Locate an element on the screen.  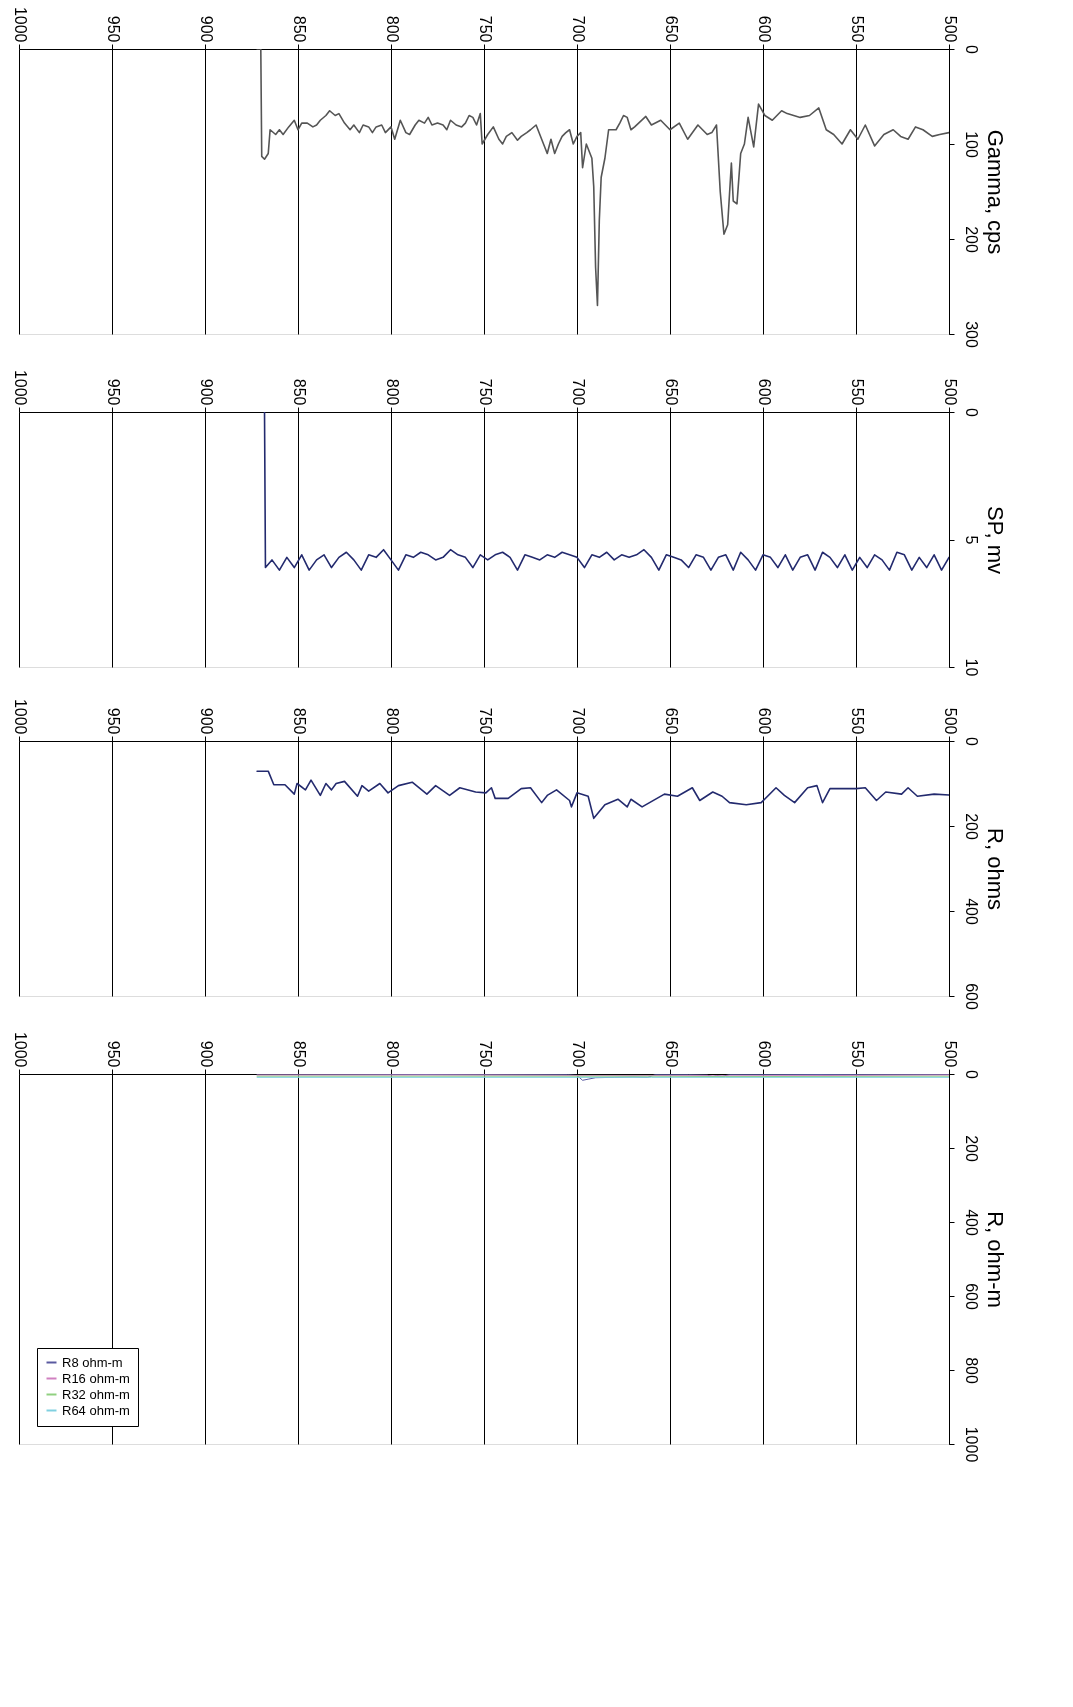
y-axis-title: SP, mv is located at coordinates (995, 540).